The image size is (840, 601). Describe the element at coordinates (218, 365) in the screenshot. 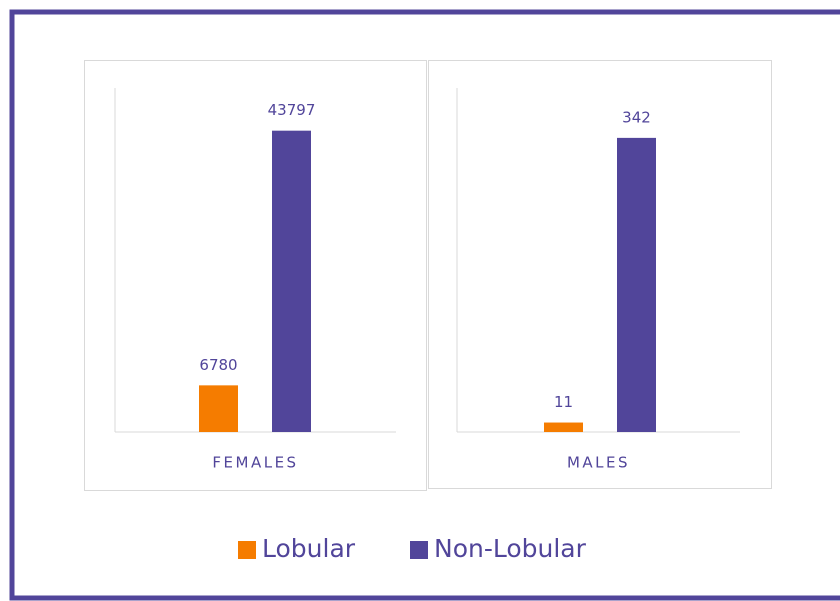

I see `value-label: 6780` at that location.